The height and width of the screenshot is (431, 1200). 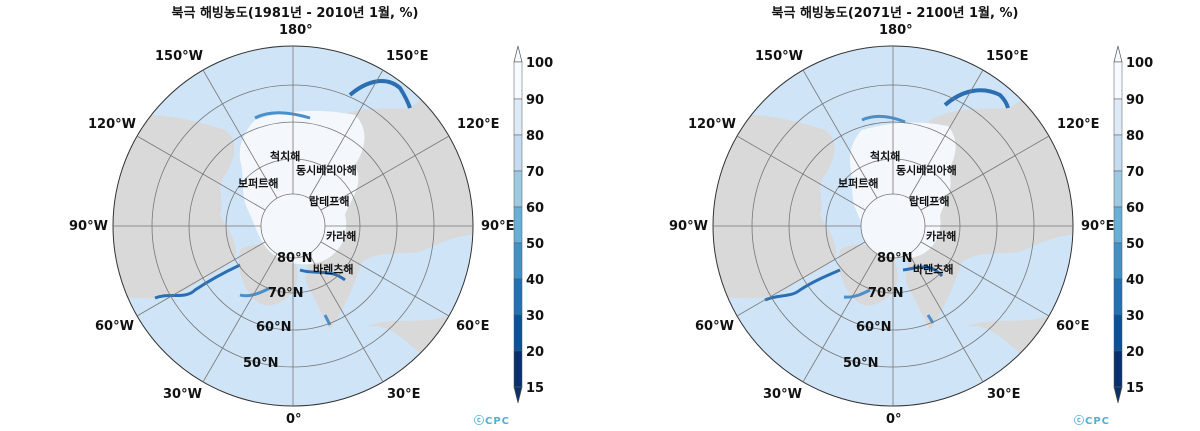 I want to click on sea-label-barents: 바렌츠해, so click(x=933, y=269).